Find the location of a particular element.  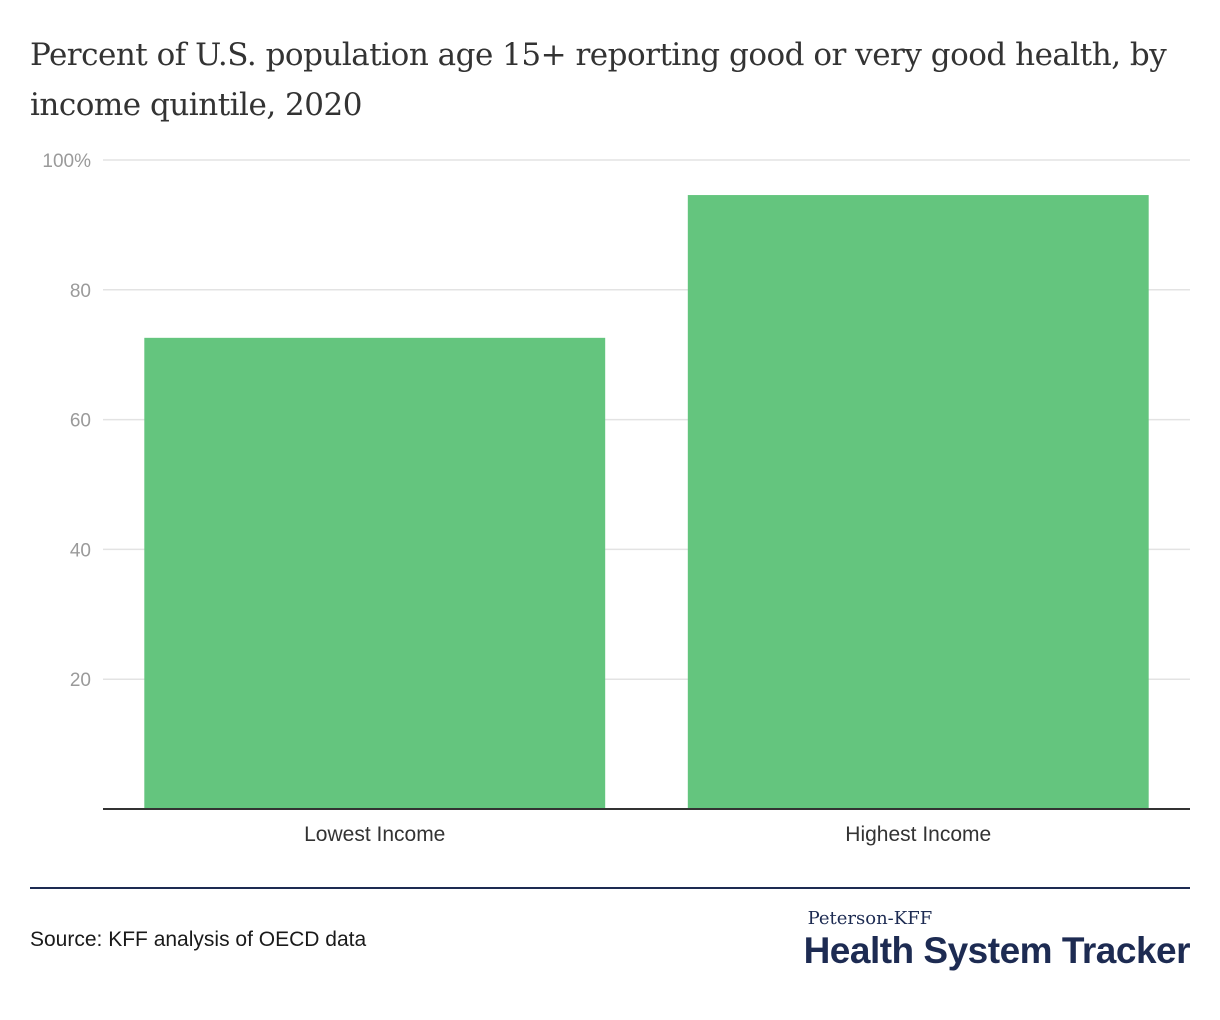

y-tick-label: 100% is located at coordinates (66, 161).